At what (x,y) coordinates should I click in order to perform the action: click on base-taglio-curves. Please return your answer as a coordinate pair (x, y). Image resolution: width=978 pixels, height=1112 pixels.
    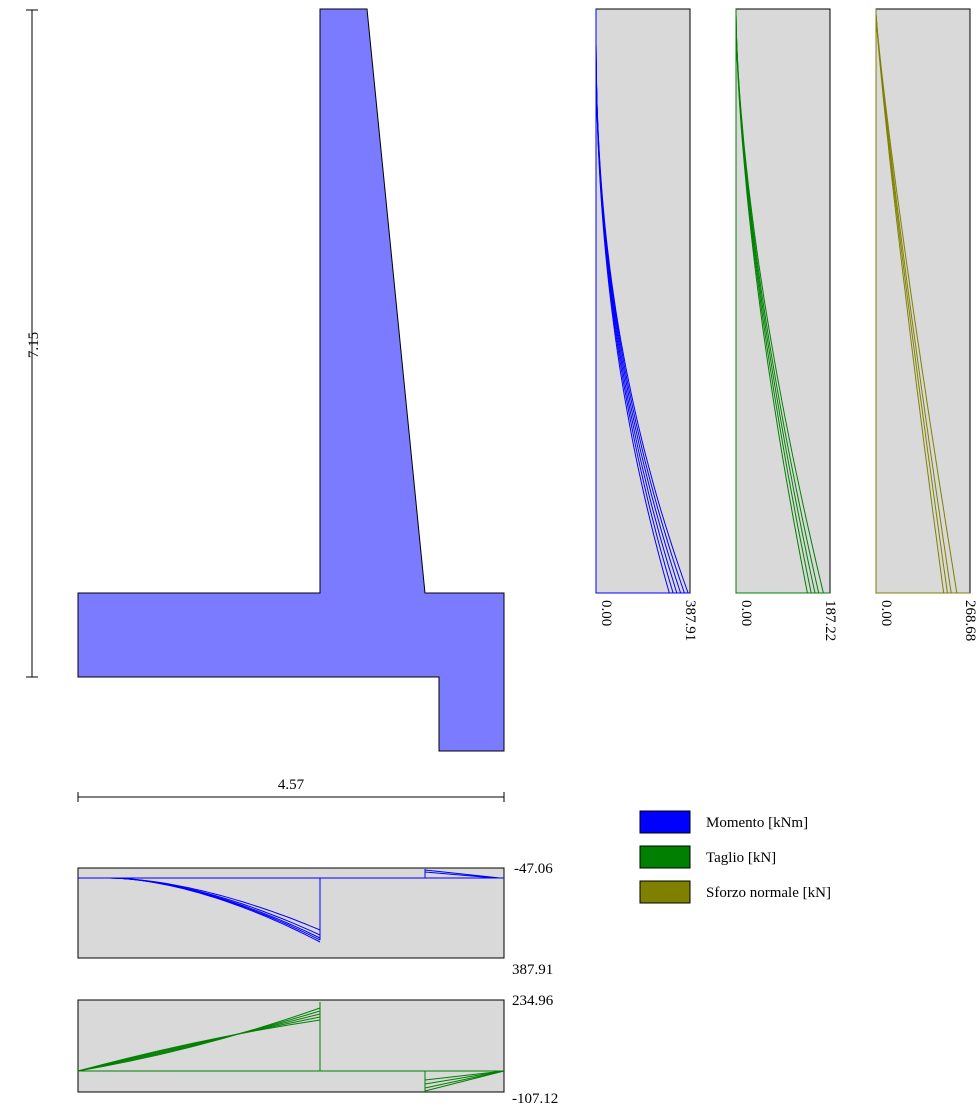
    Looking at the image, I should click on (291, 1049).